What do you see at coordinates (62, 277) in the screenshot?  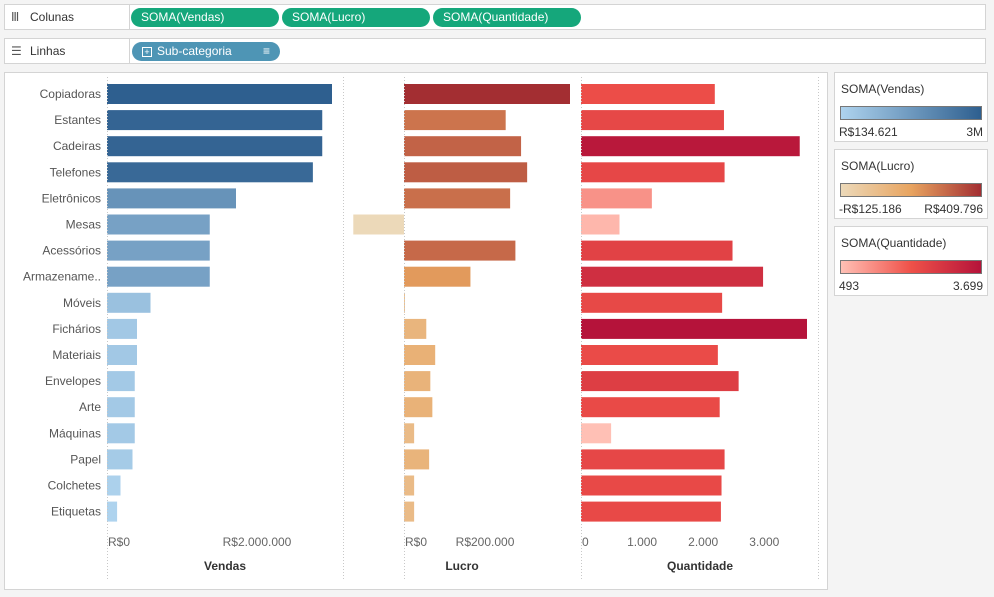 I see `category-label: Armazename..` at bounding box center [62, 277].